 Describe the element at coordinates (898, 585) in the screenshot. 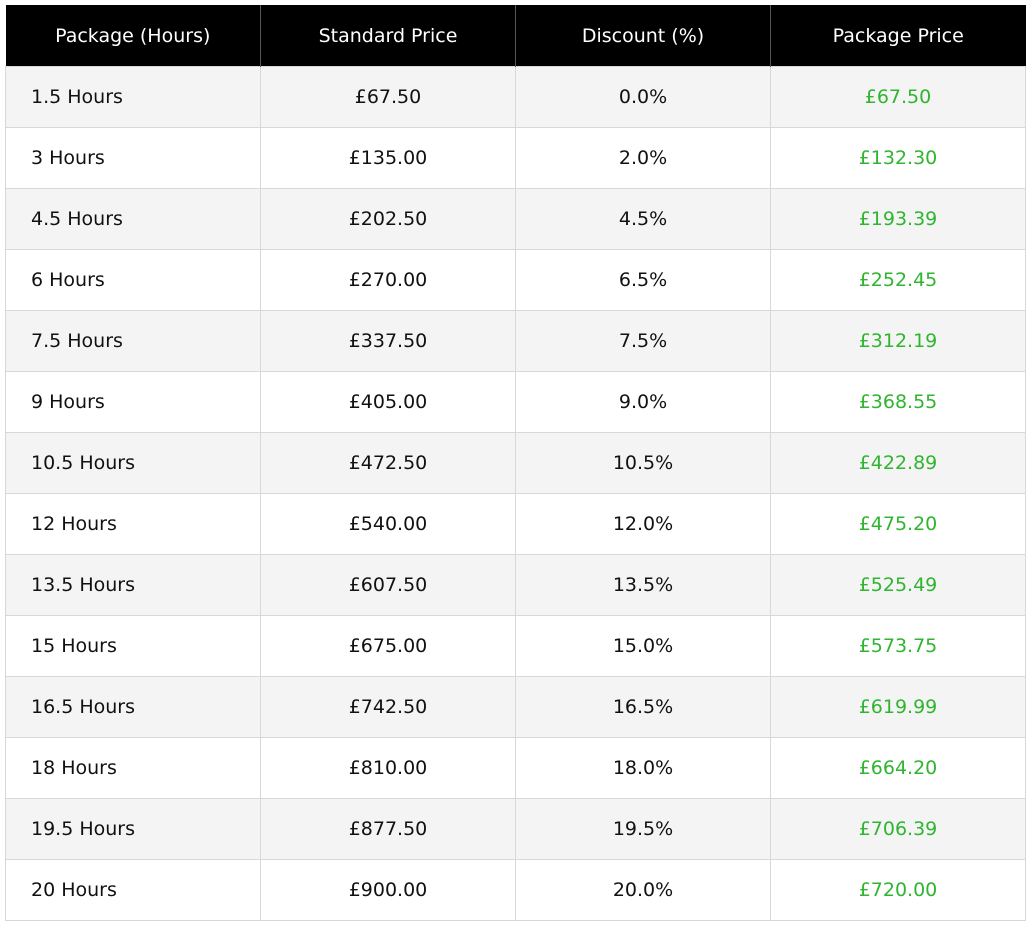

I see `package-price-cell: £525.49` at that location.